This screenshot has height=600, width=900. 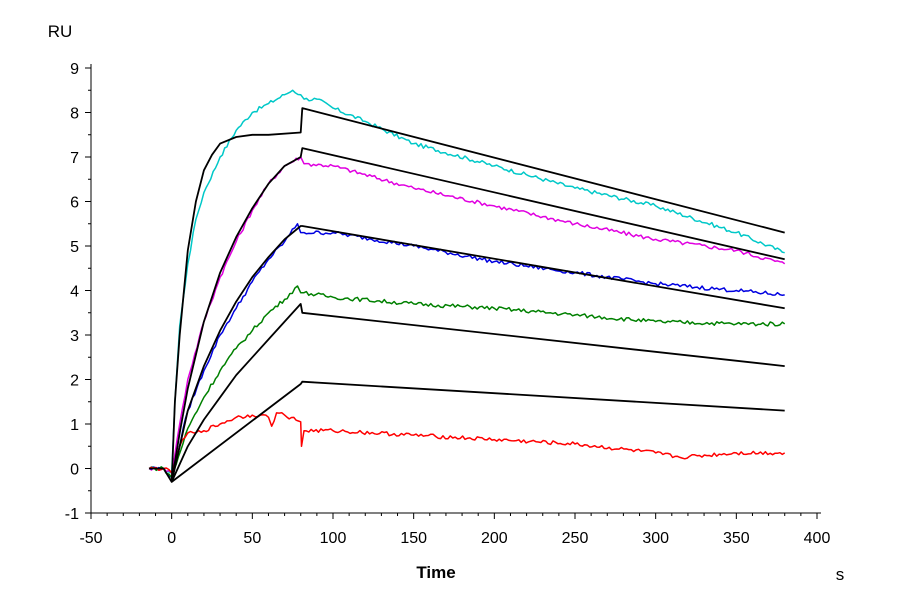 I want to click on x-tick-label: 100, so click(x=333, y=538).